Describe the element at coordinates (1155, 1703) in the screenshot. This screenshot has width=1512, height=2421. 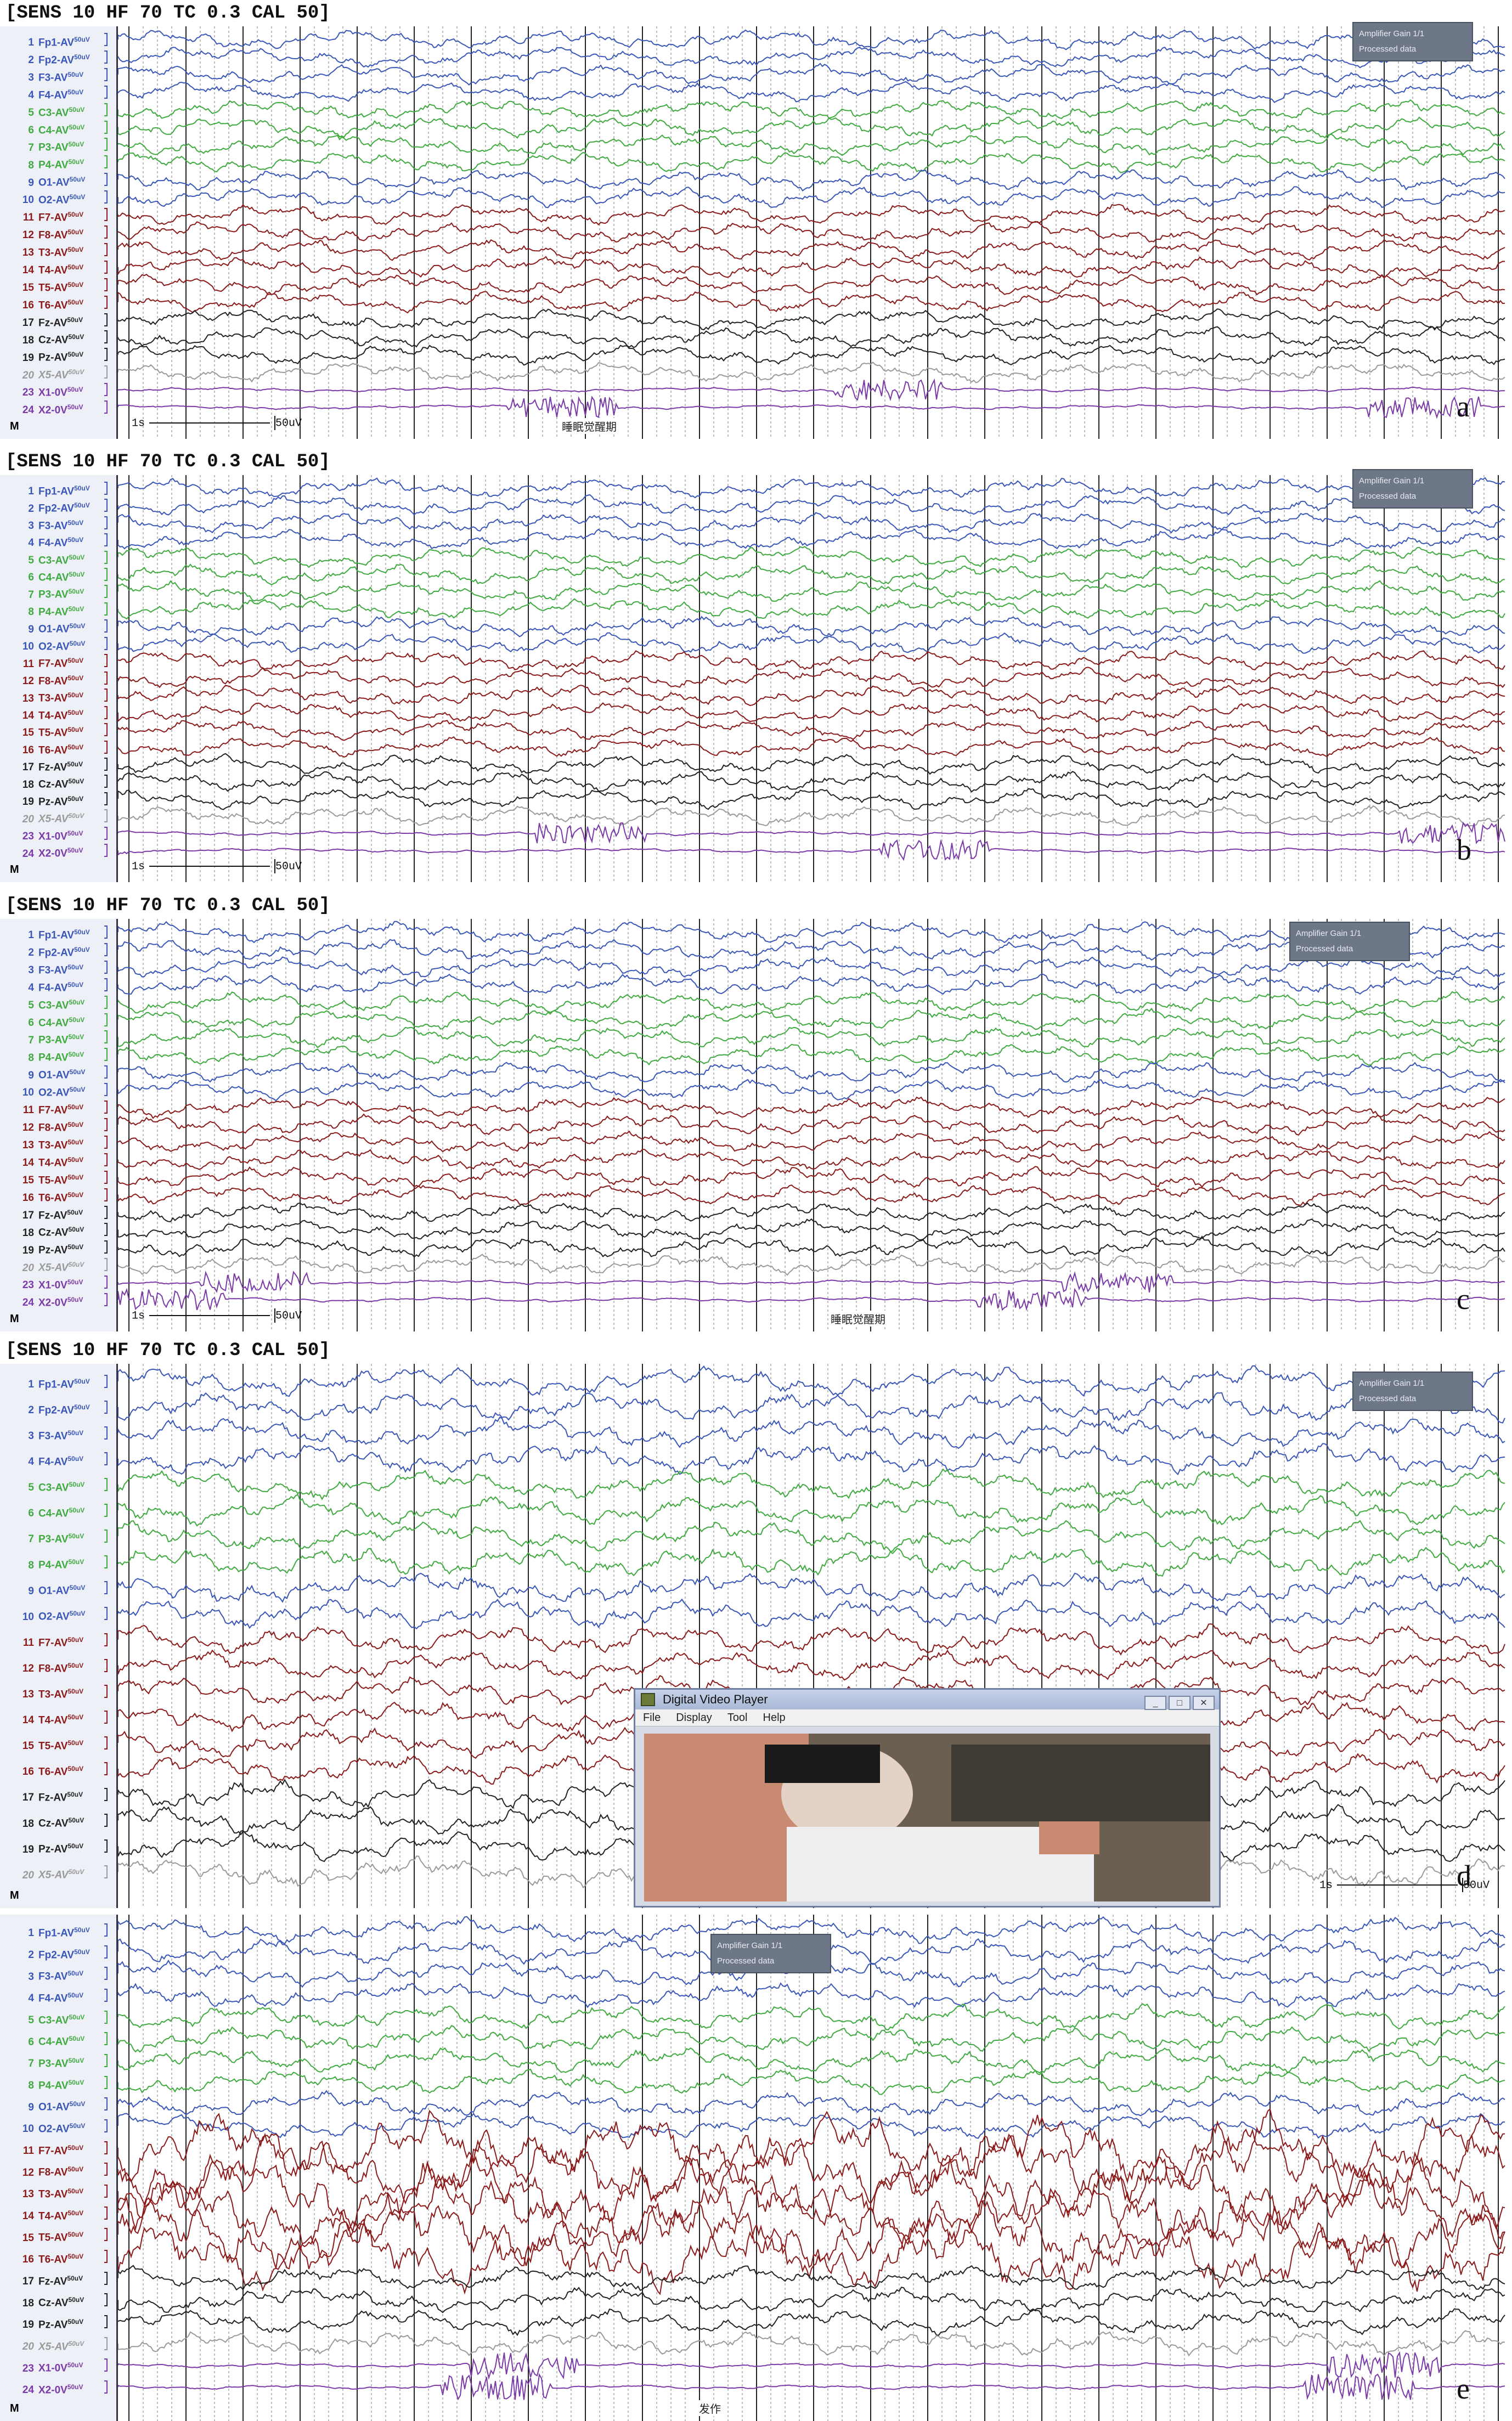
I see `minimize-button: _` at that location.